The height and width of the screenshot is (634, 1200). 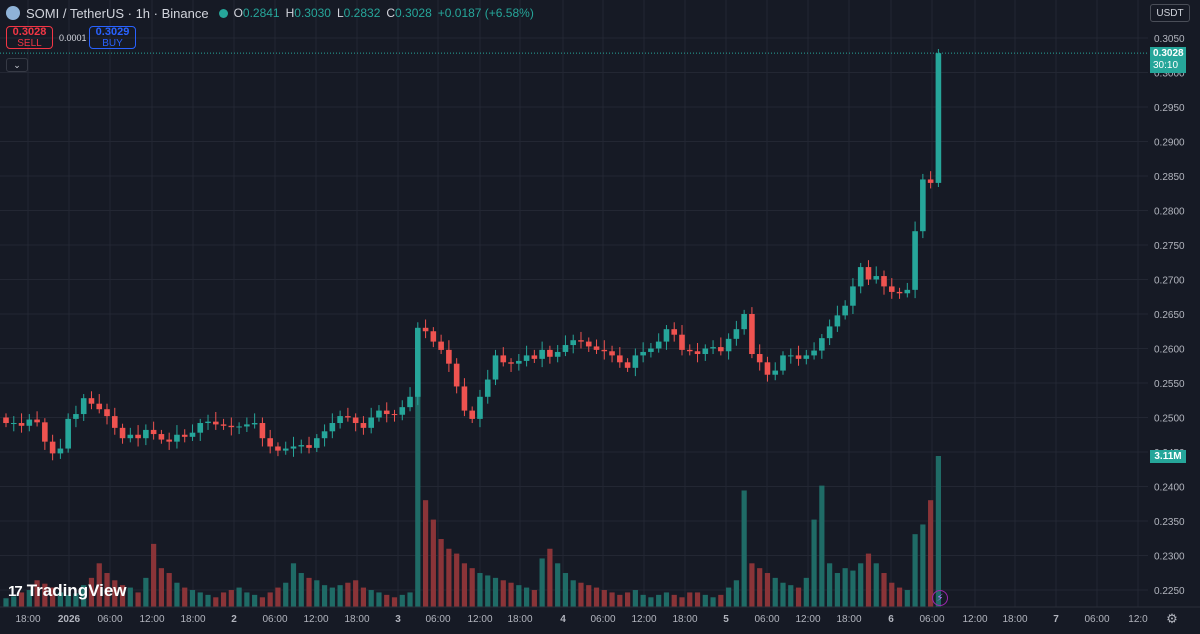 I want to click on chevron-down-icon: ⌄, so click(x=17, y=64).